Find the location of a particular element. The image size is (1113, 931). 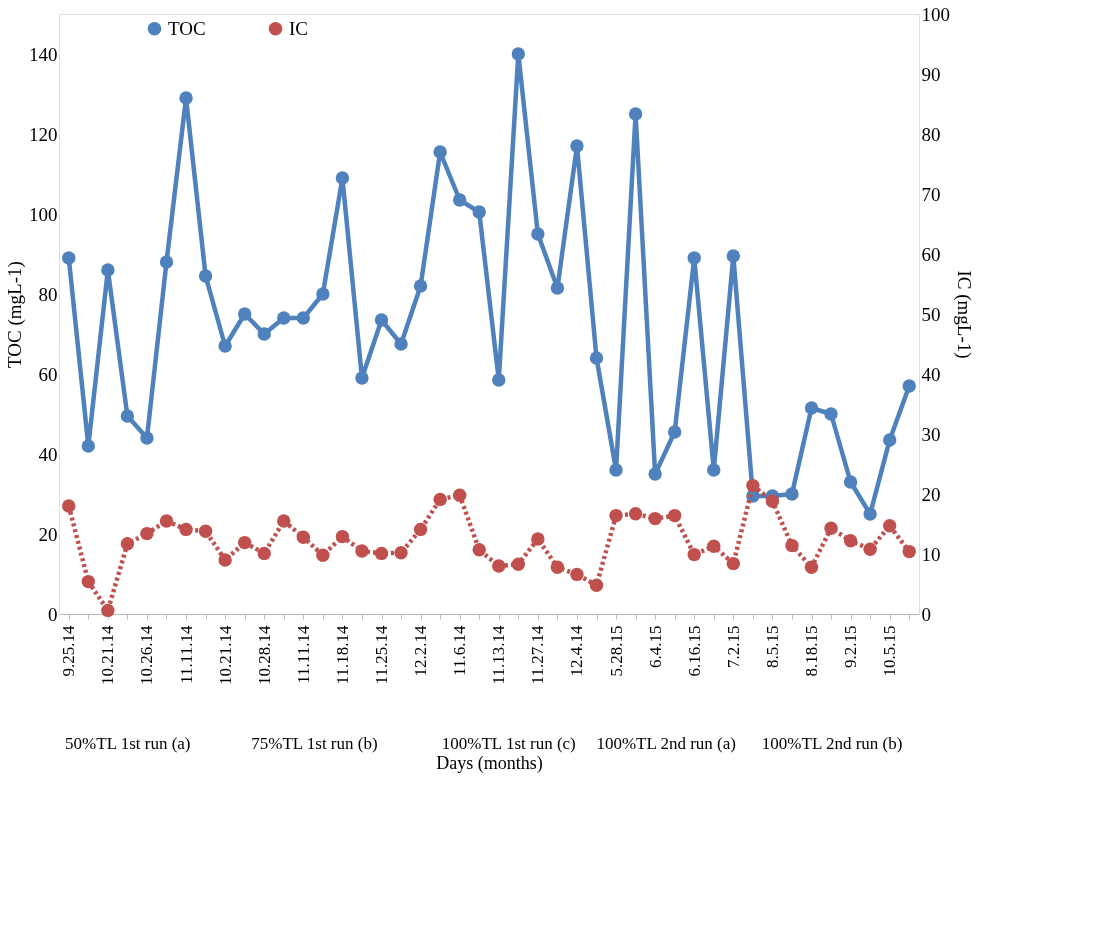

y2-tick-label: 0 is located at coordinates (926, 614).